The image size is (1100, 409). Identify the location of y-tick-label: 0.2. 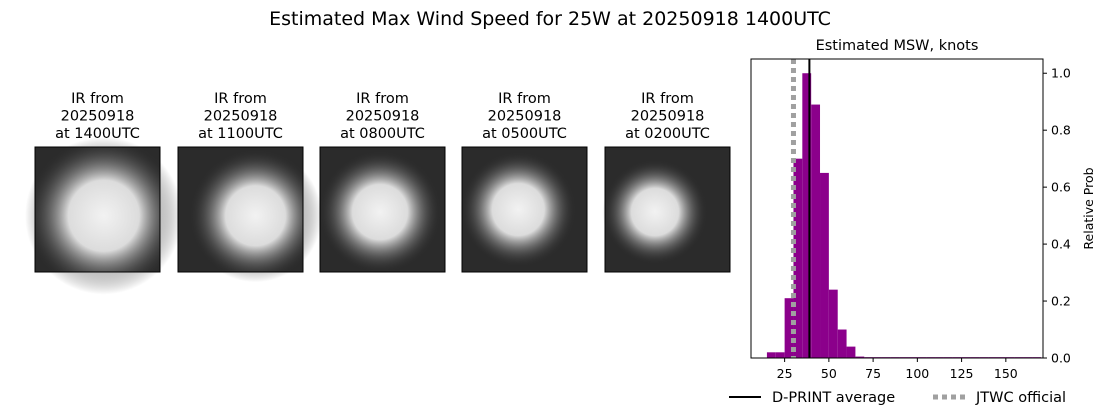
(1061, 301).